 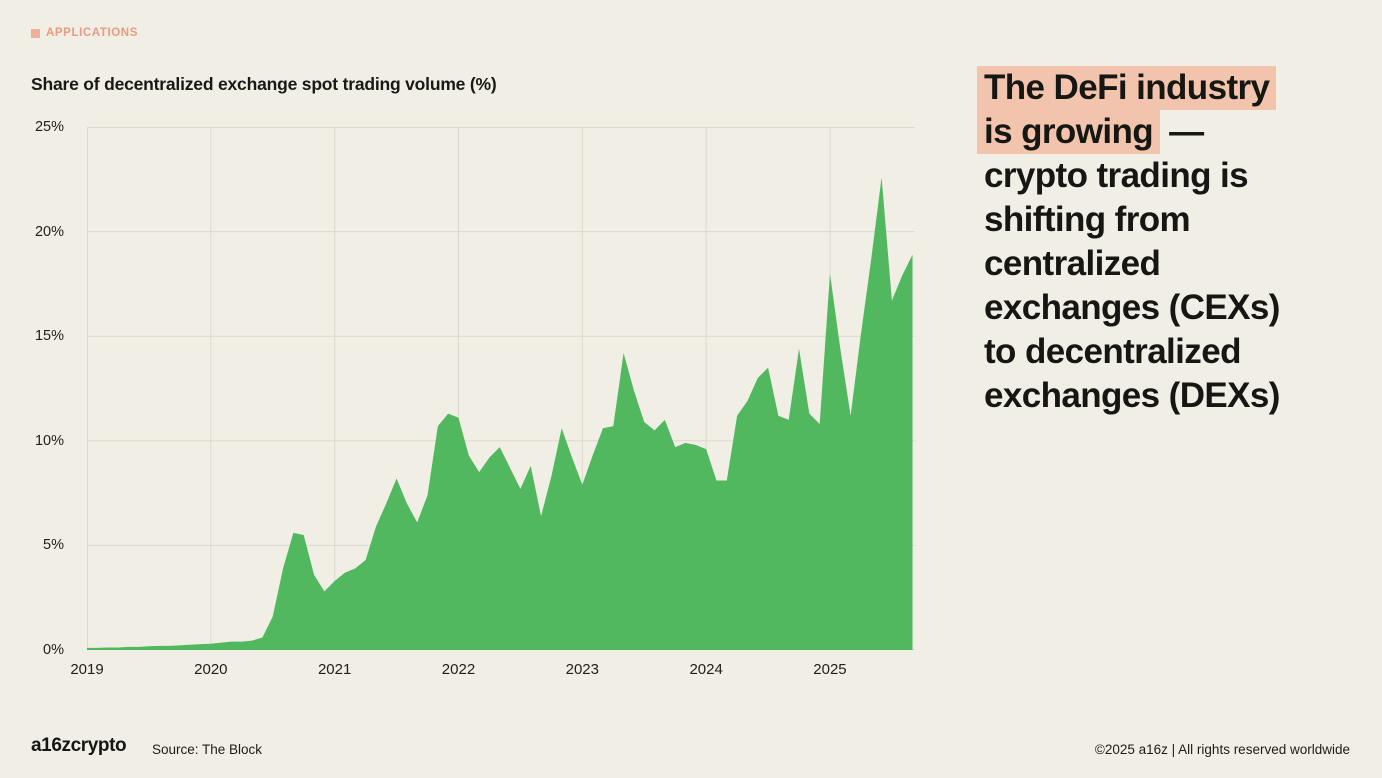 I want to click on headline-text: —, so click(x=1182, y=131).